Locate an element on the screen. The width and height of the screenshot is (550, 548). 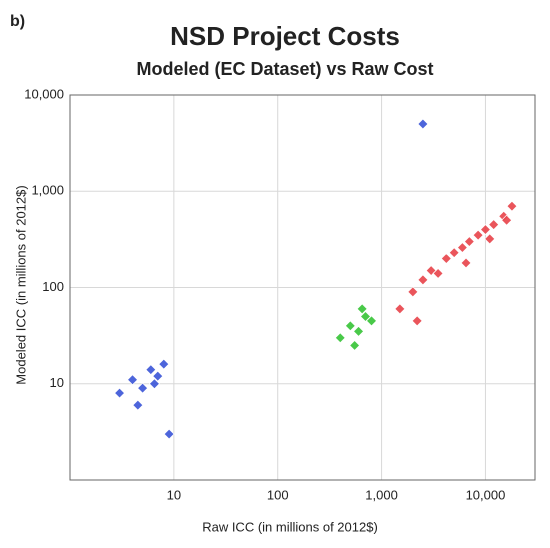
chart-title: NSD Project Costs is located at coordinates (285, 36).